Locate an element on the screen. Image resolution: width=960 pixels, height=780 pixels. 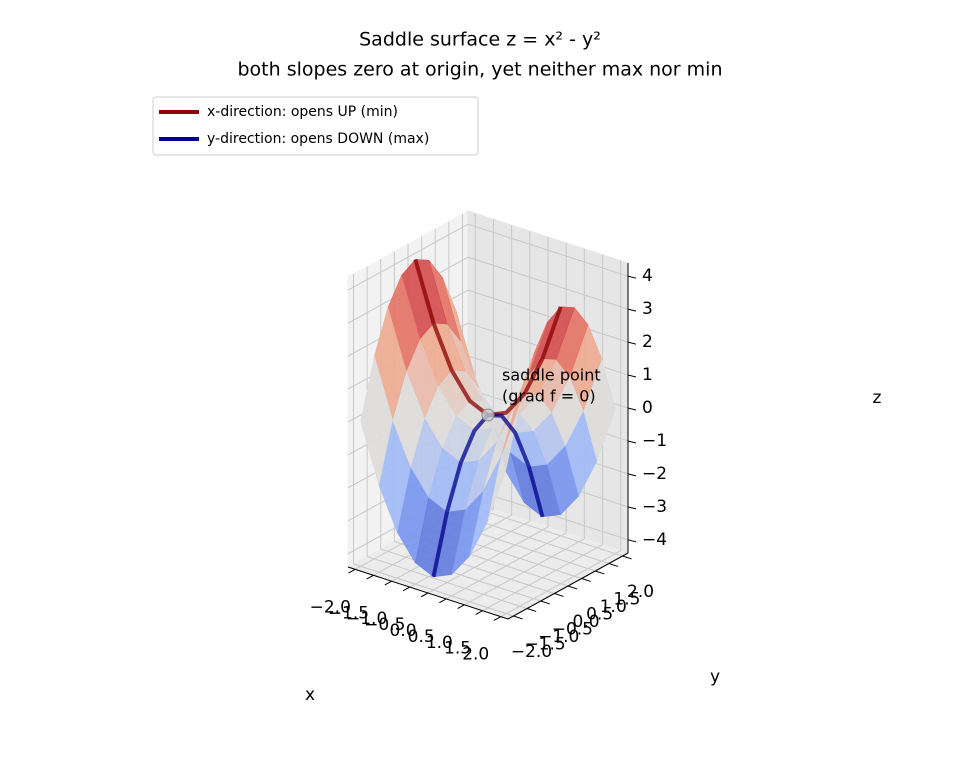
saddle-point is located at coordinates (488, 415).